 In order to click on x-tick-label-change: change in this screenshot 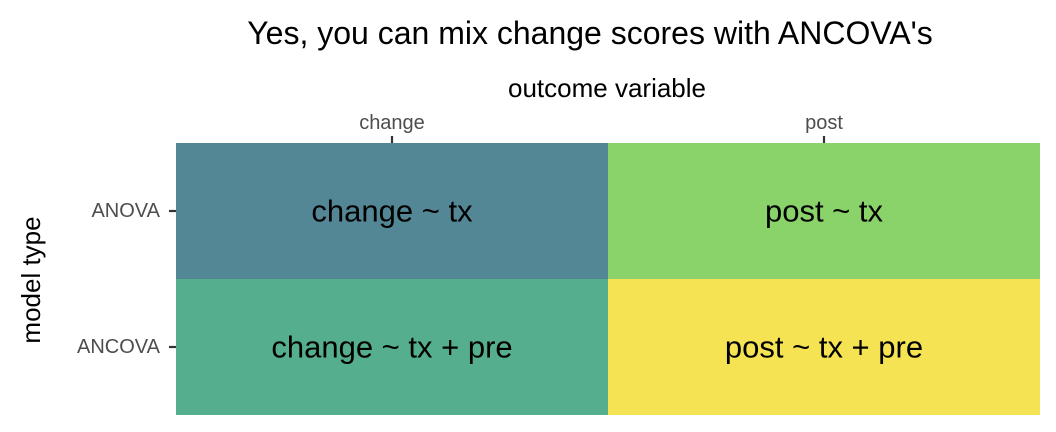, I will do `click(392, 123)`.